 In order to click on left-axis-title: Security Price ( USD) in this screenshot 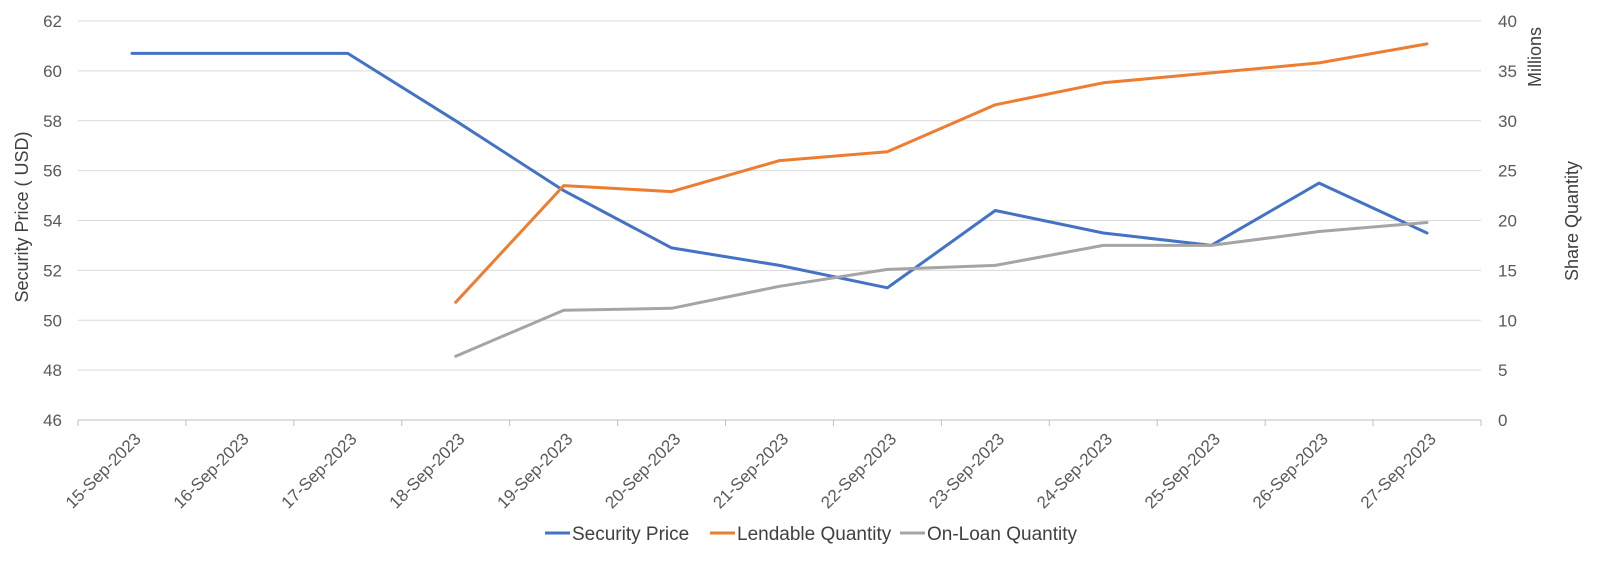, I will do `click(22, 216)`.